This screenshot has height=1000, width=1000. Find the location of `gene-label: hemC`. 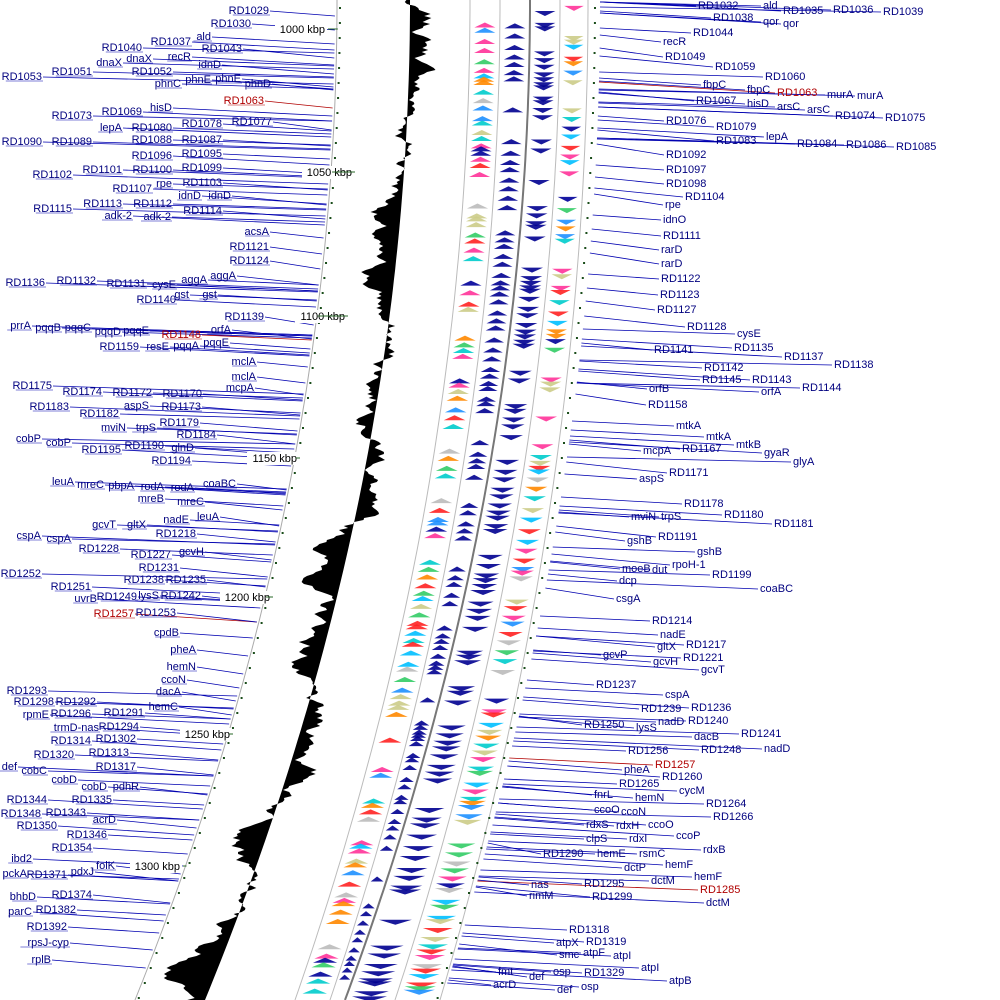

gene-label: hemC is located at coordinates (163, 707).